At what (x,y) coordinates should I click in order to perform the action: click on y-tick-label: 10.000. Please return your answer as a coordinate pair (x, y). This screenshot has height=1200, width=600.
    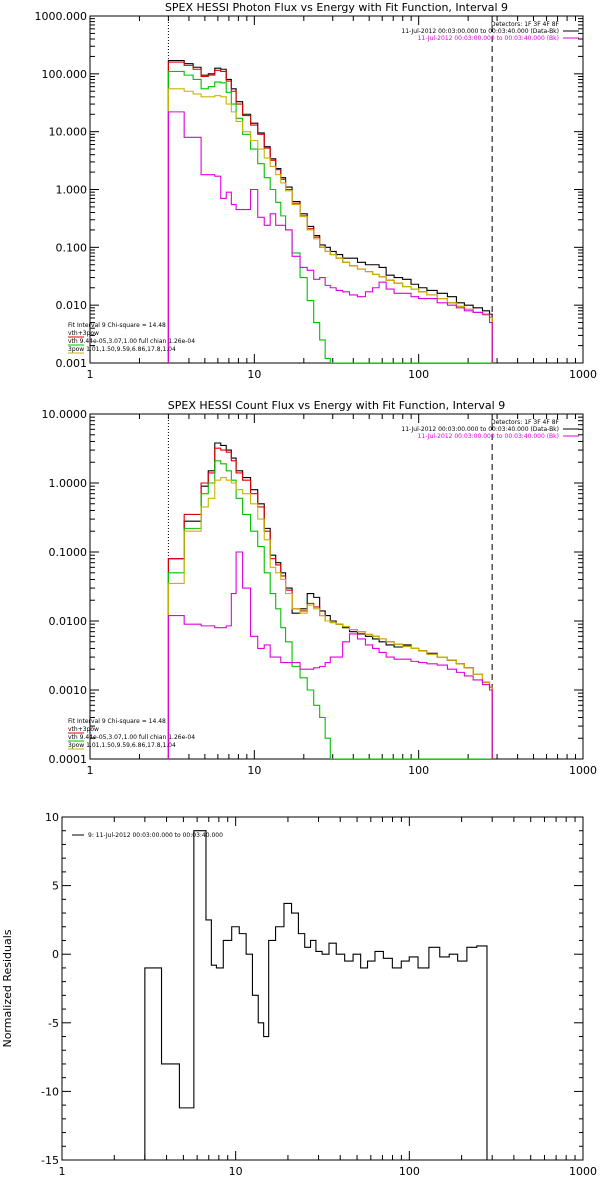
    Looking at the image, I should click on (68, 132).